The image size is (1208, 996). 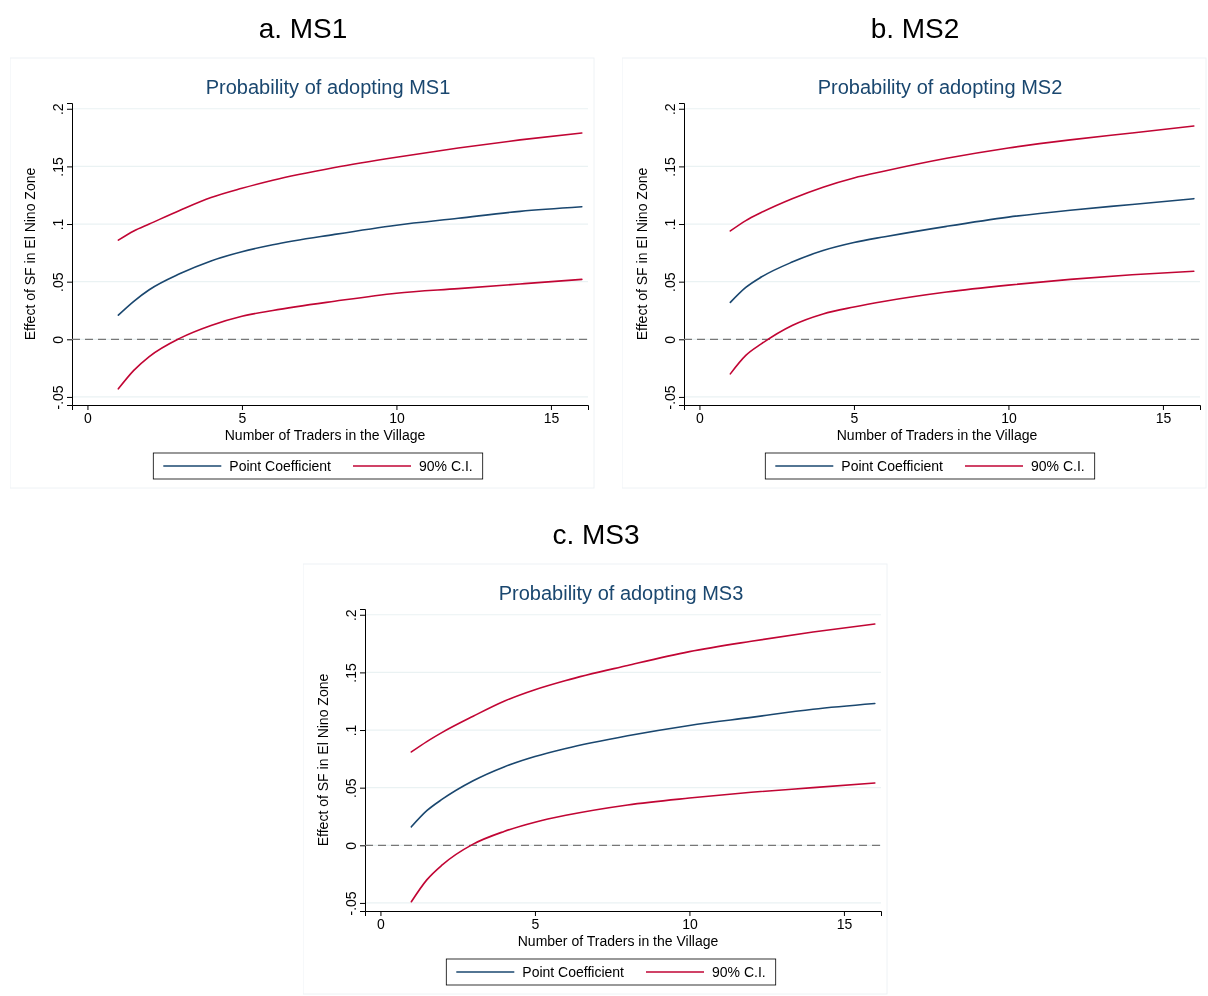 What do you see at coordinates (915, 28) in the screenshot?
I see `chart-title: b. MS2` at bounding box center [915, 28].